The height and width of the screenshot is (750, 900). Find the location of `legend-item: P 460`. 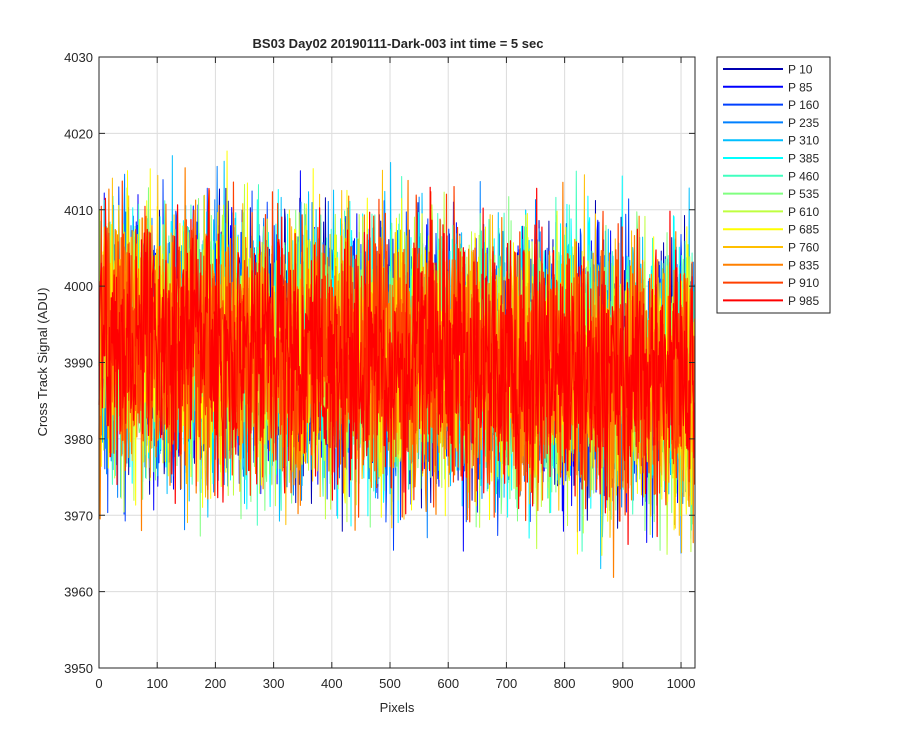

legend-item: P 460 is located at coordinates (771, 176).